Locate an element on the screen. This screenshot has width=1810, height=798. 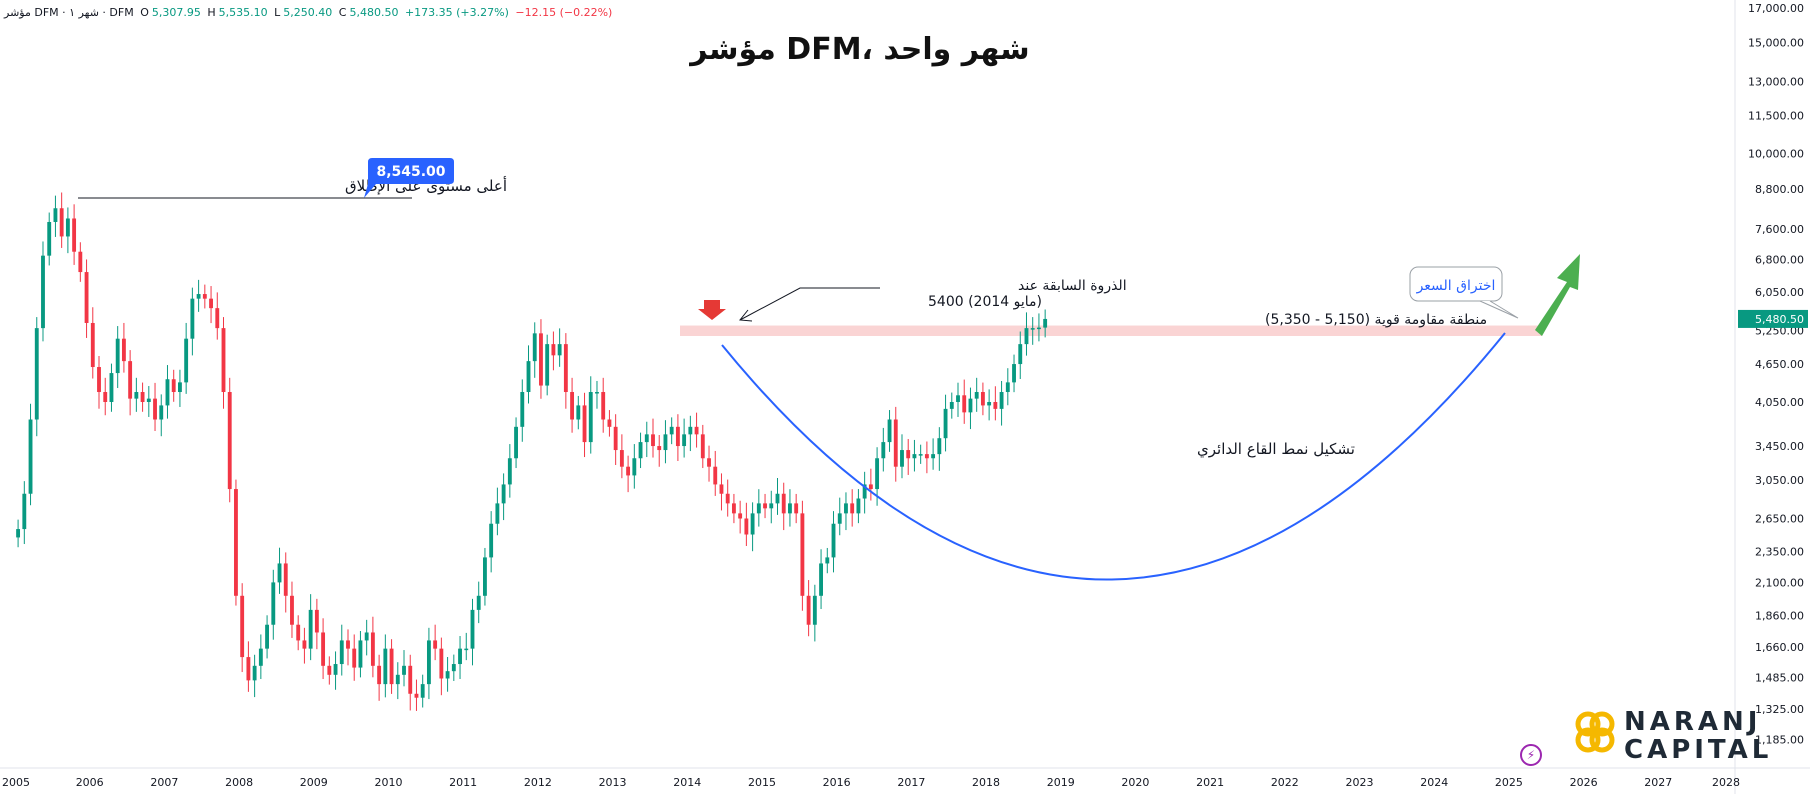
y-tick-label: 17,000.00 is located at coordinates (1776, 8).